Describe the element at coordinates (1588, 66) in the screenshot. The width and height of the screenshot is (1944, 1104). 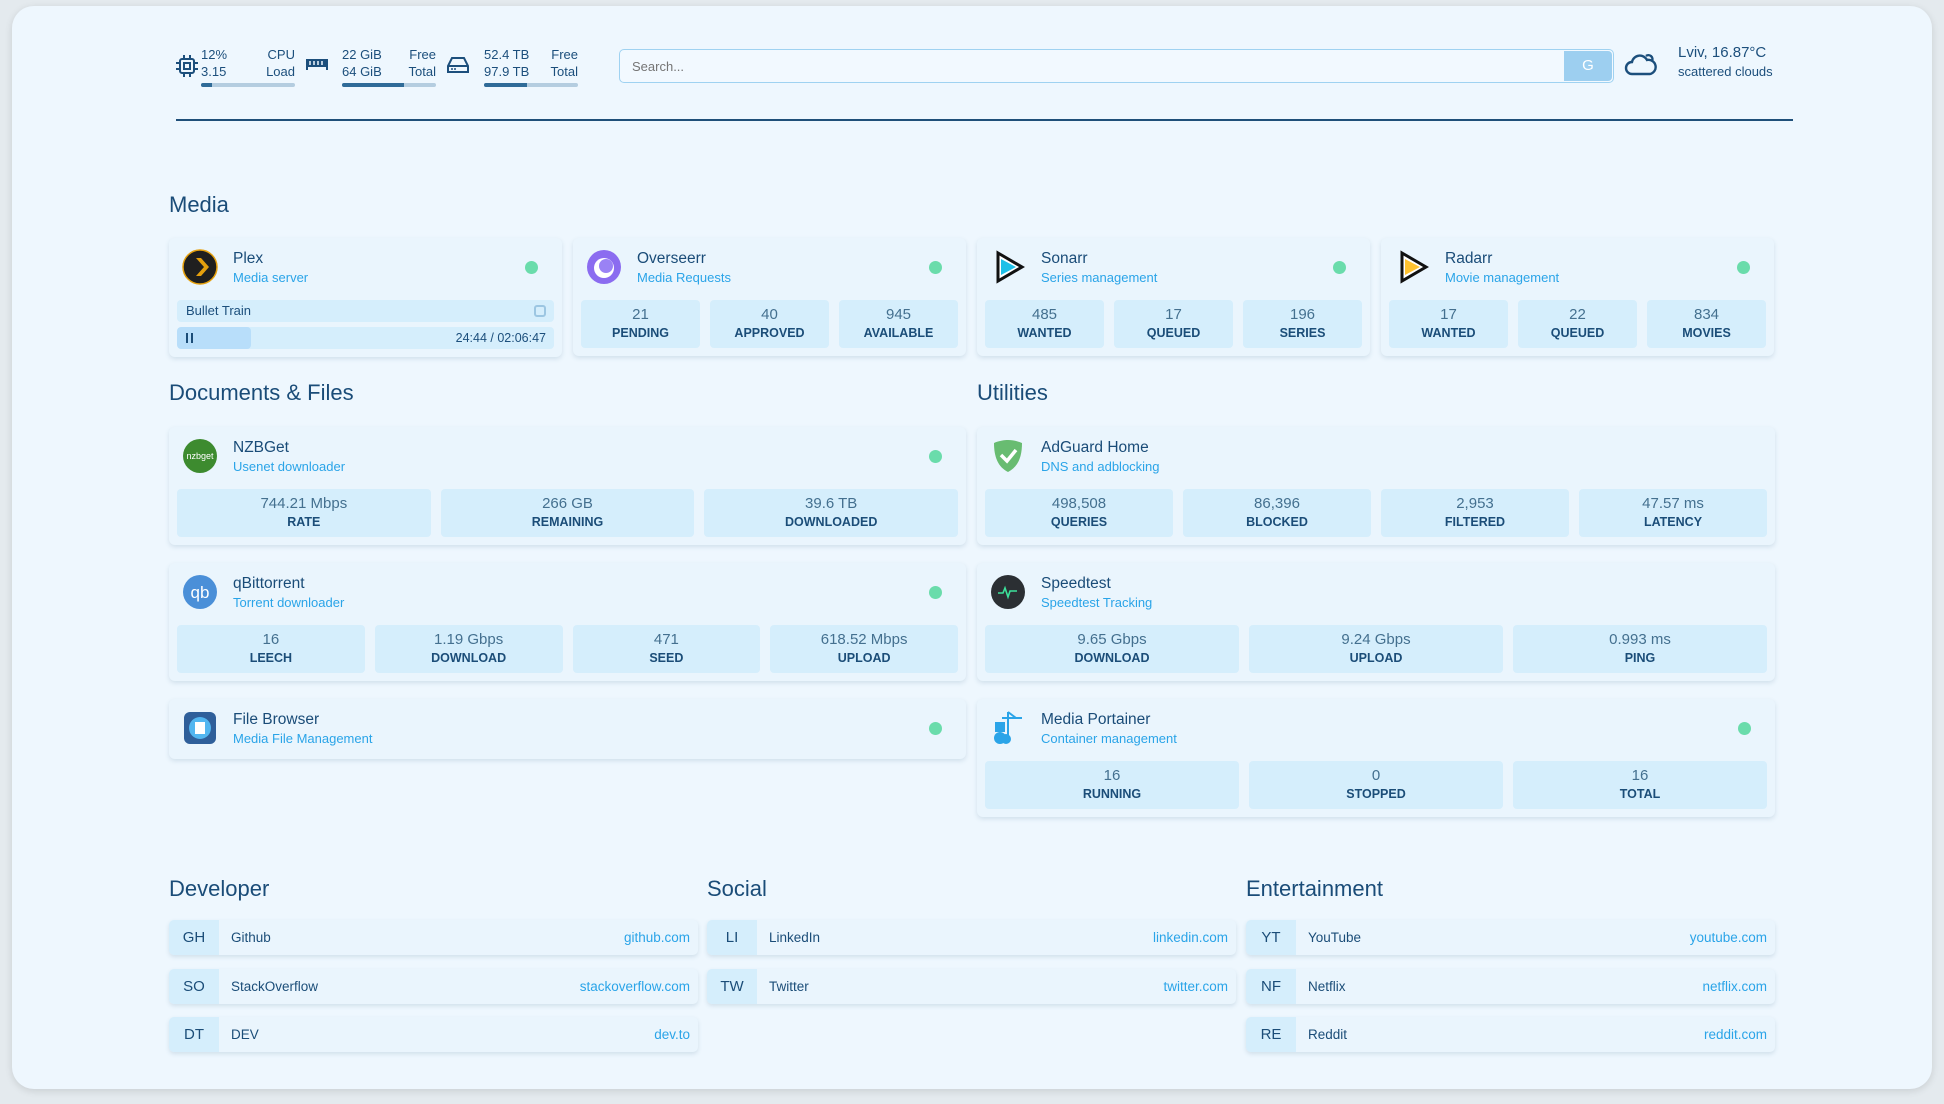
I see `search-button: G` at that location.